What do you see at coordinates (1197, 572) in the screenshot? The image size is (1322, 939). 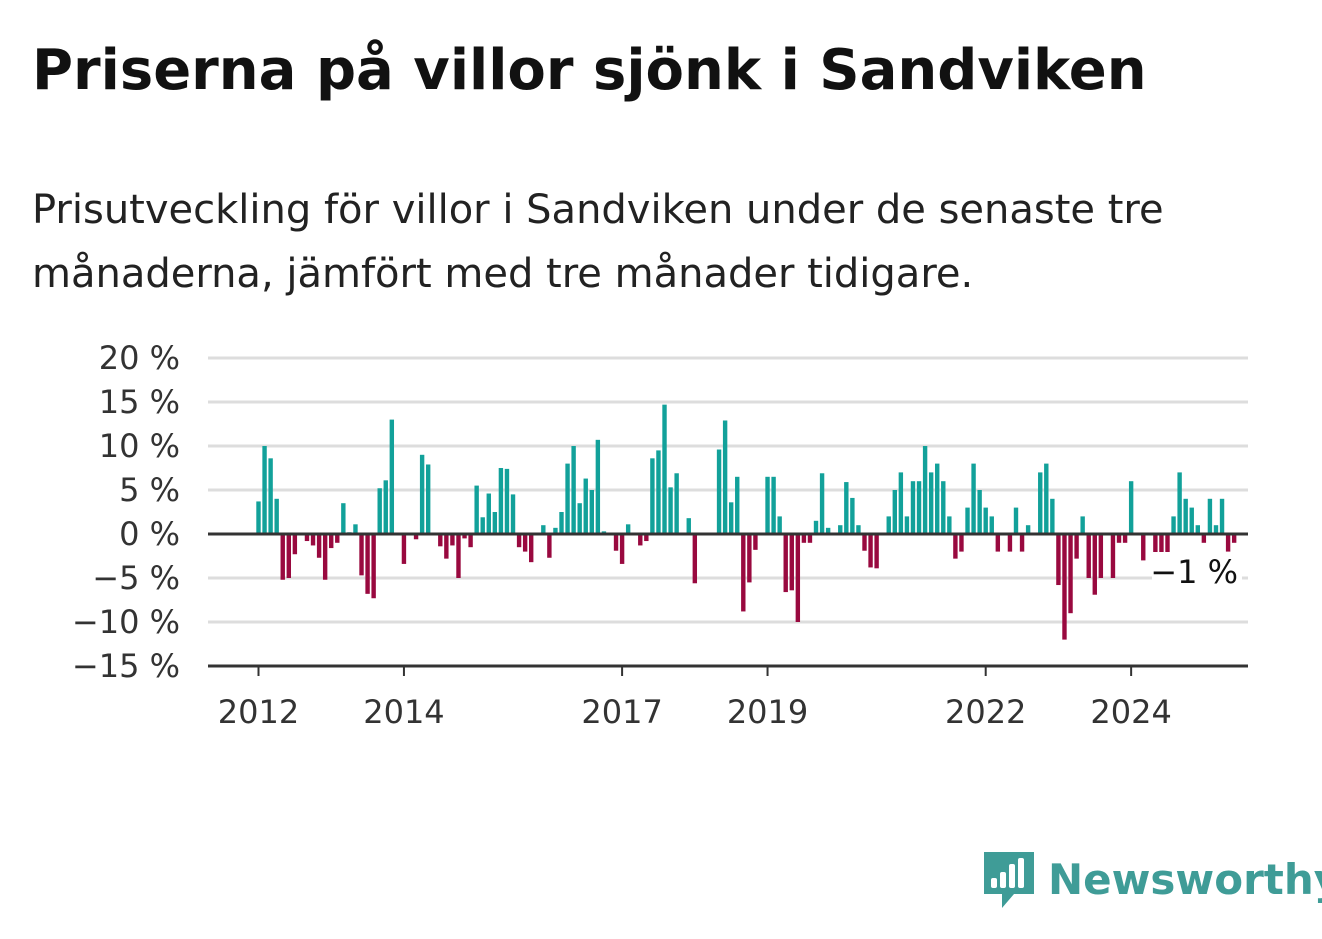 I see `end-label-background` at bounding box center [1197, 572].